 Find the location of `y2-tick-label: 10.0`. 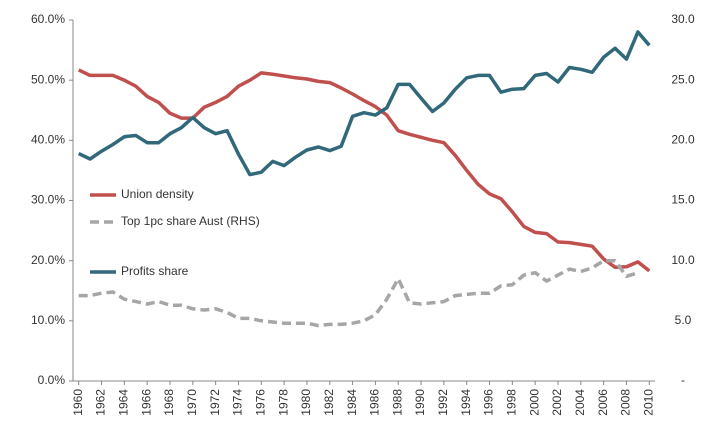

y2-tick-label: 10.0 is located at coordinates (683, 260).